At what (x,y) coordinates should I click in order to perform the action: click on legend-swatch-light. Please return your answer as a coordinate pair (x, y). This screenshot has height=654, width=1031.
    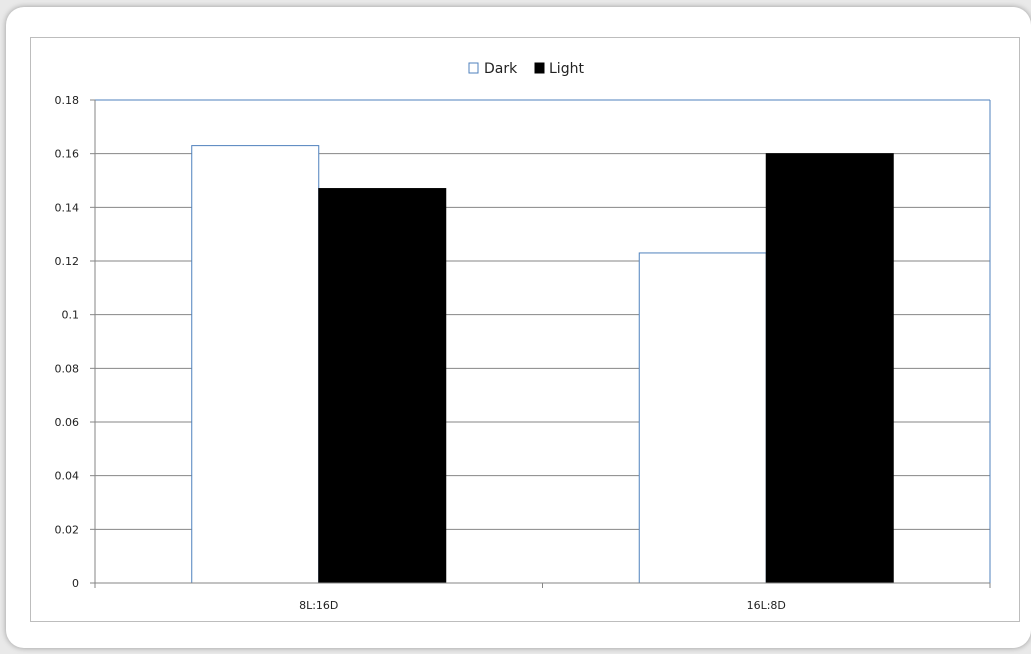
    Looking at the image, I should click on (539, 68).